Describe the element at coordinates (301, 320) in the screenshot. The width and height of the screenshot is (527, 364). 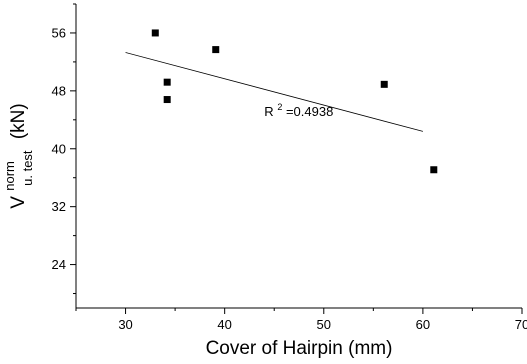
I see `x-ticks: 30 40 50 60 70` at that location.